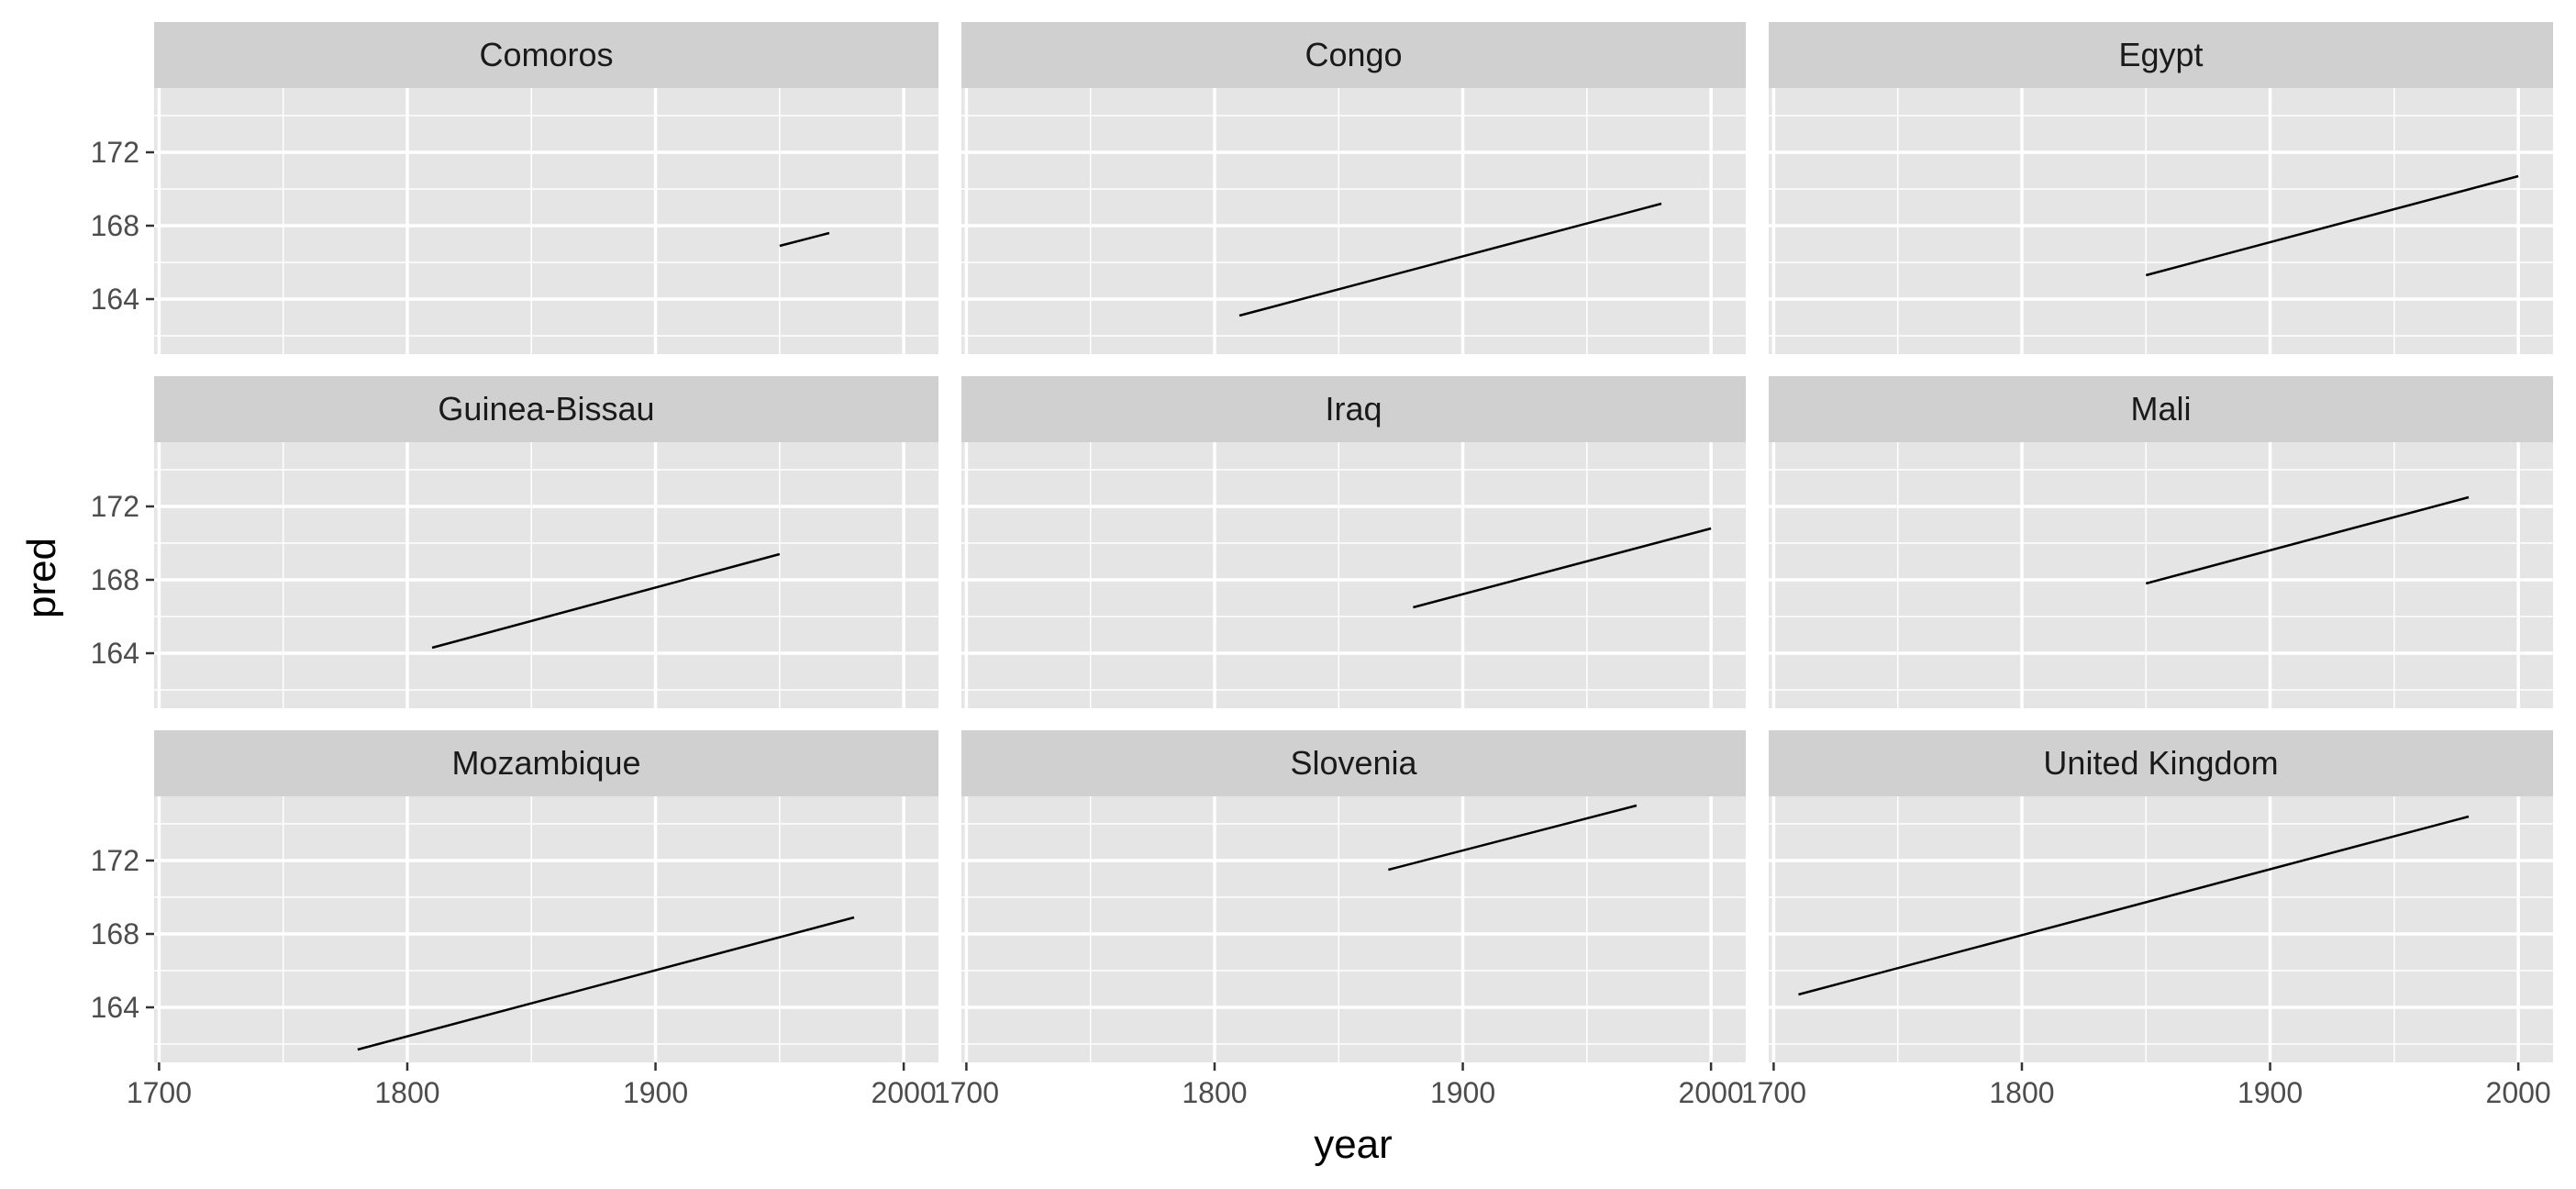 The height and width of the screenshot is (1189, 2576). I want to click on facet-panel: United Kingdom, so click(2161, 896).